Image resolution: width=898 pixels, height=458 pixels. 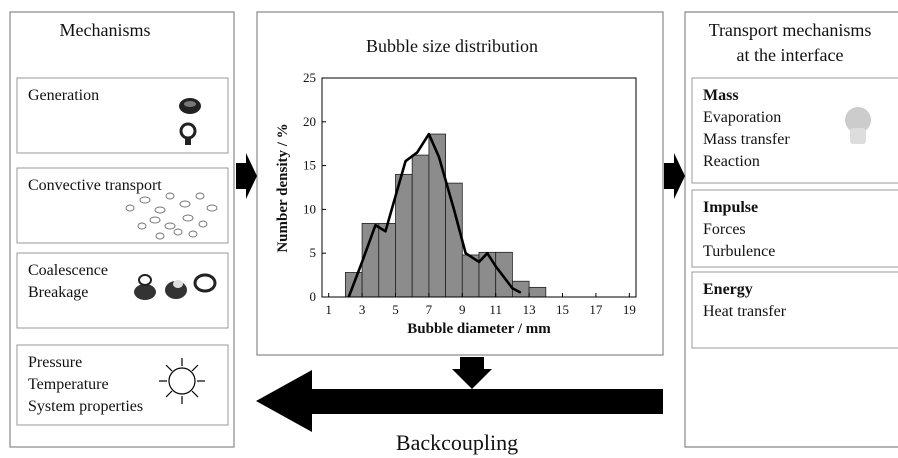 I want to click on box-text: Pressure, so click(x=55, y=362).